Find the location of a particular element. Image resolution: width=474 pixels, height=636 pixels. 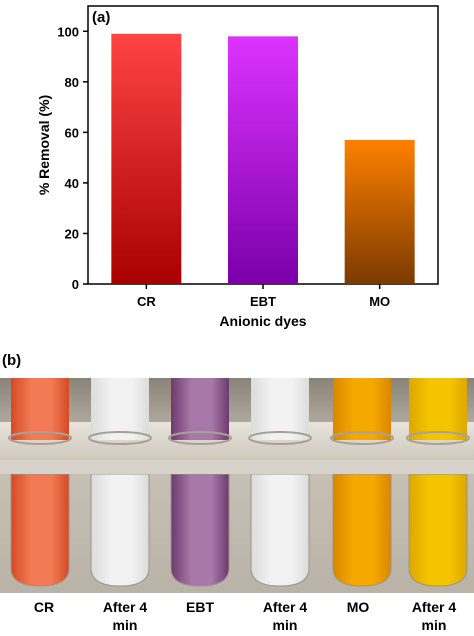

tube-caption: CR is located at coordinates (44, 607).